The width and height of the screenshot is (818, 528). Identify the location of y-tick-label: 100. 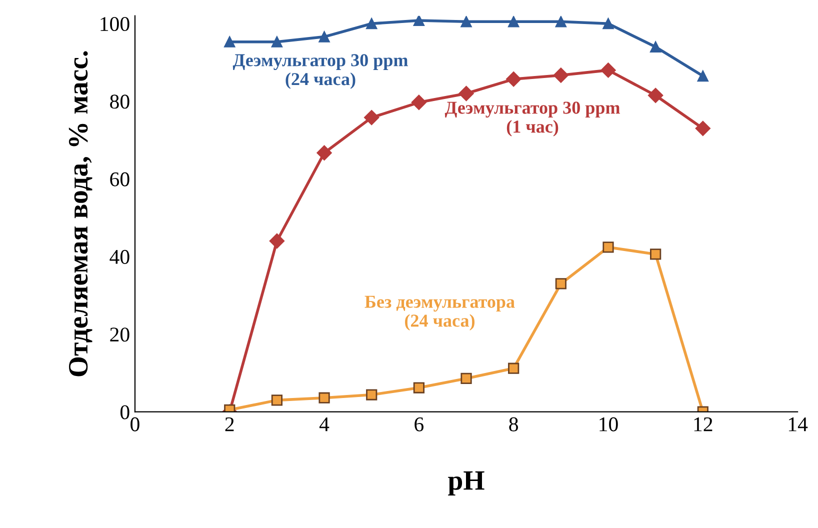
(115, 24).